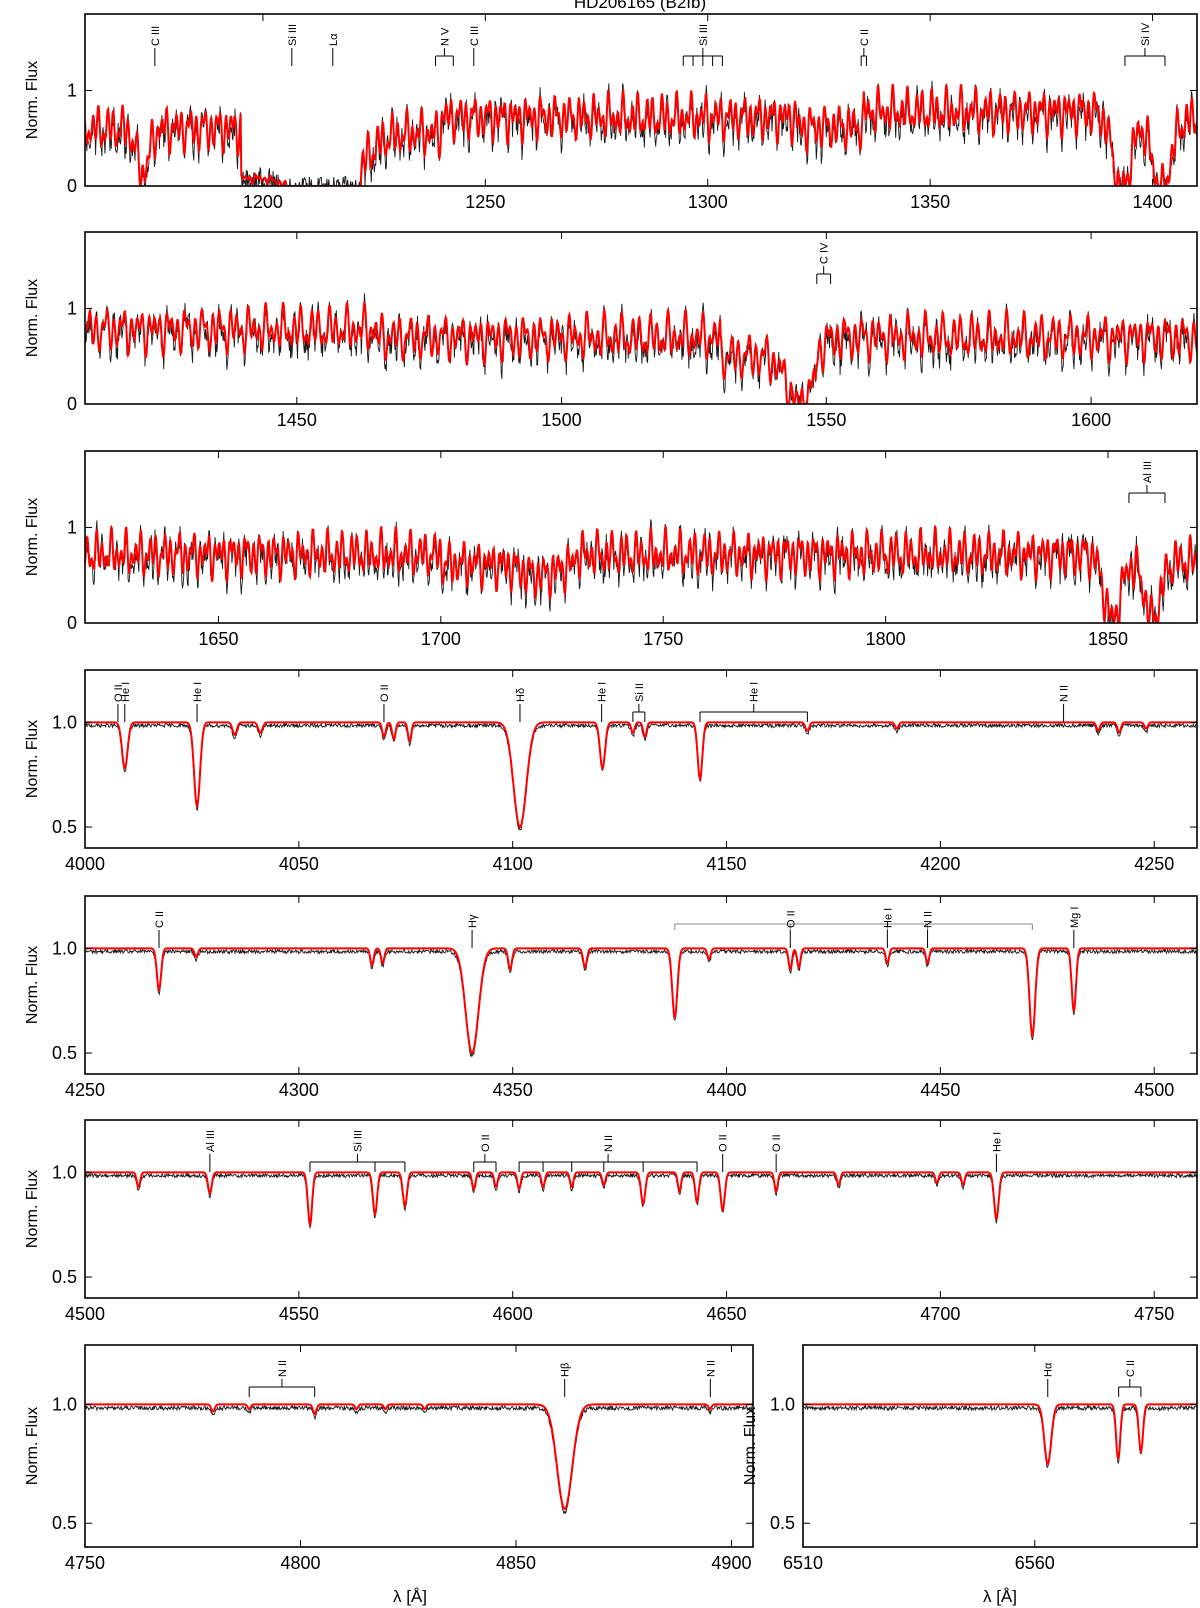 Image resolution: width=1200 pixels, height=1608 pixels. Describe the element at coordinates (297, 420) in the screenshot. I see `x-tick-label: 1450` at that location.